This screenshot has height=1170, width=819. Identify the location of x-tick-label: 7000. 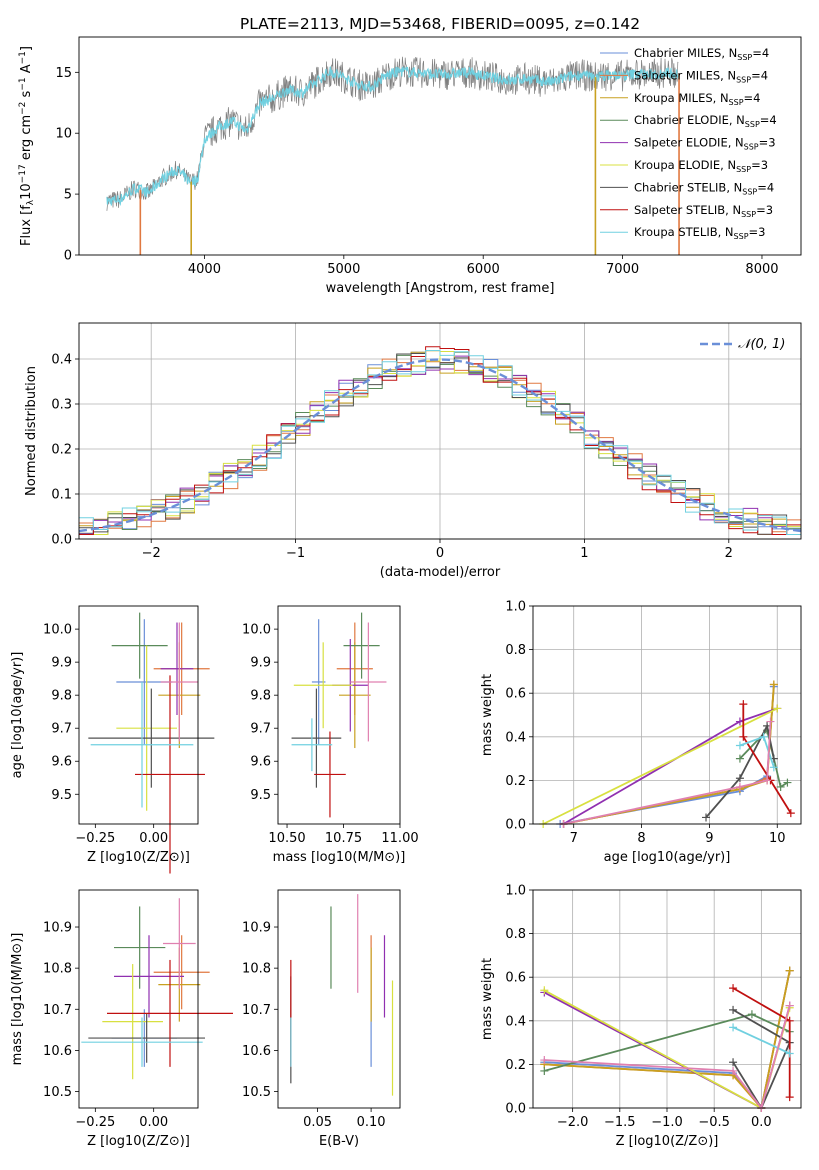
(622, 269).